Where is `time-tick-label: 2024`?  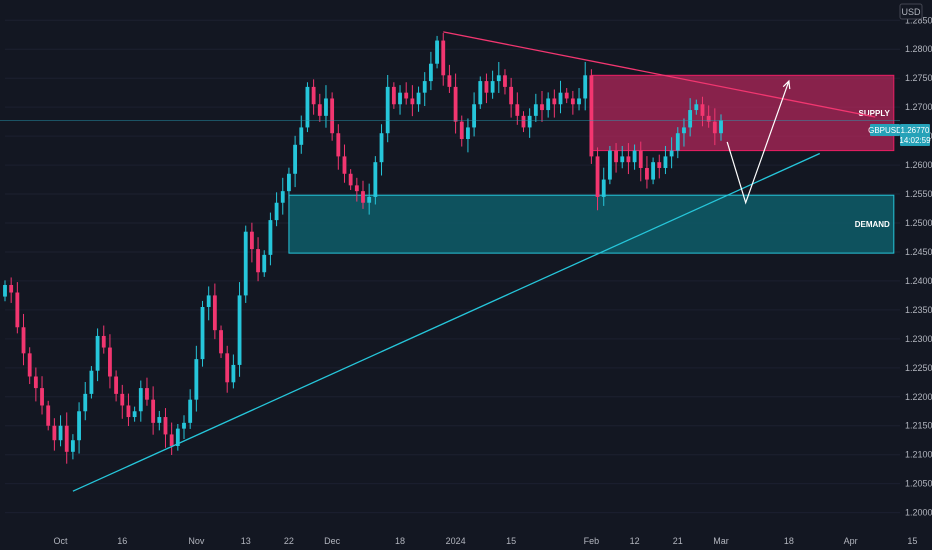
time-tick-label: 2024 is located at coordinates (456, 541).